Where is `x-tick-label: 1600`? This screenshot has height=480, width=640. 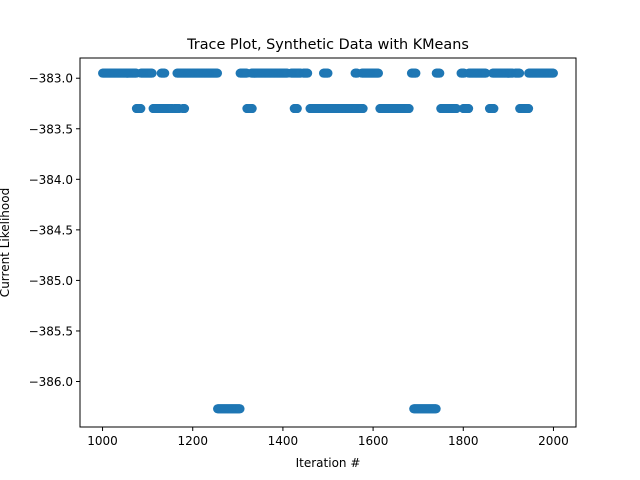 x-tick-label: 1600 is located at coordinates (373, 441).